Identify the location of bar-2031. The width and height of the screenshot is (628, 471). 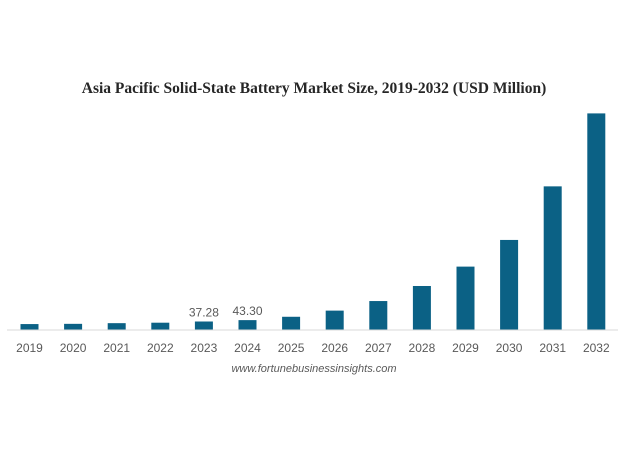
(552, 258).